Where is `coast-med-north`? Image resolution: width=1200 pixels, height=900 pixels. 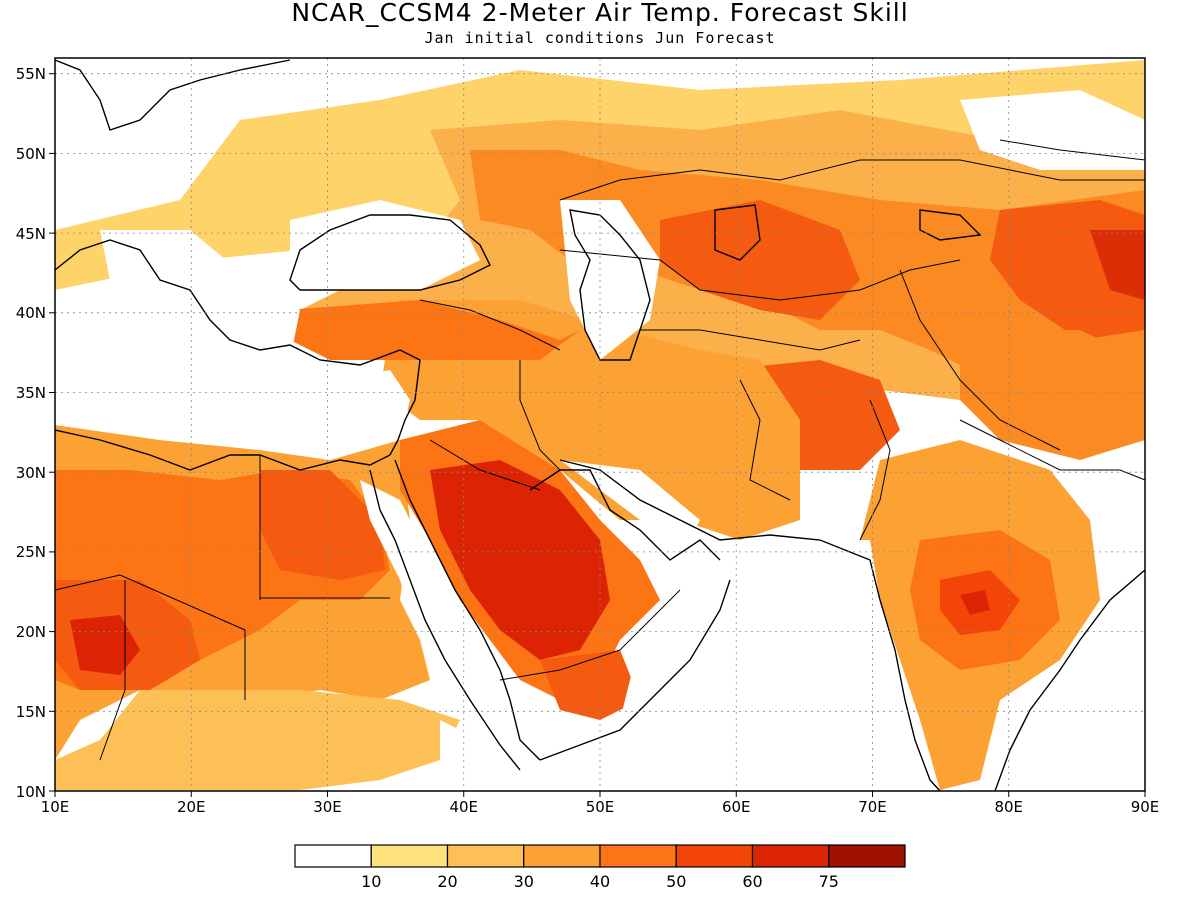
coast-med-north is located at coordinates (238, 302).